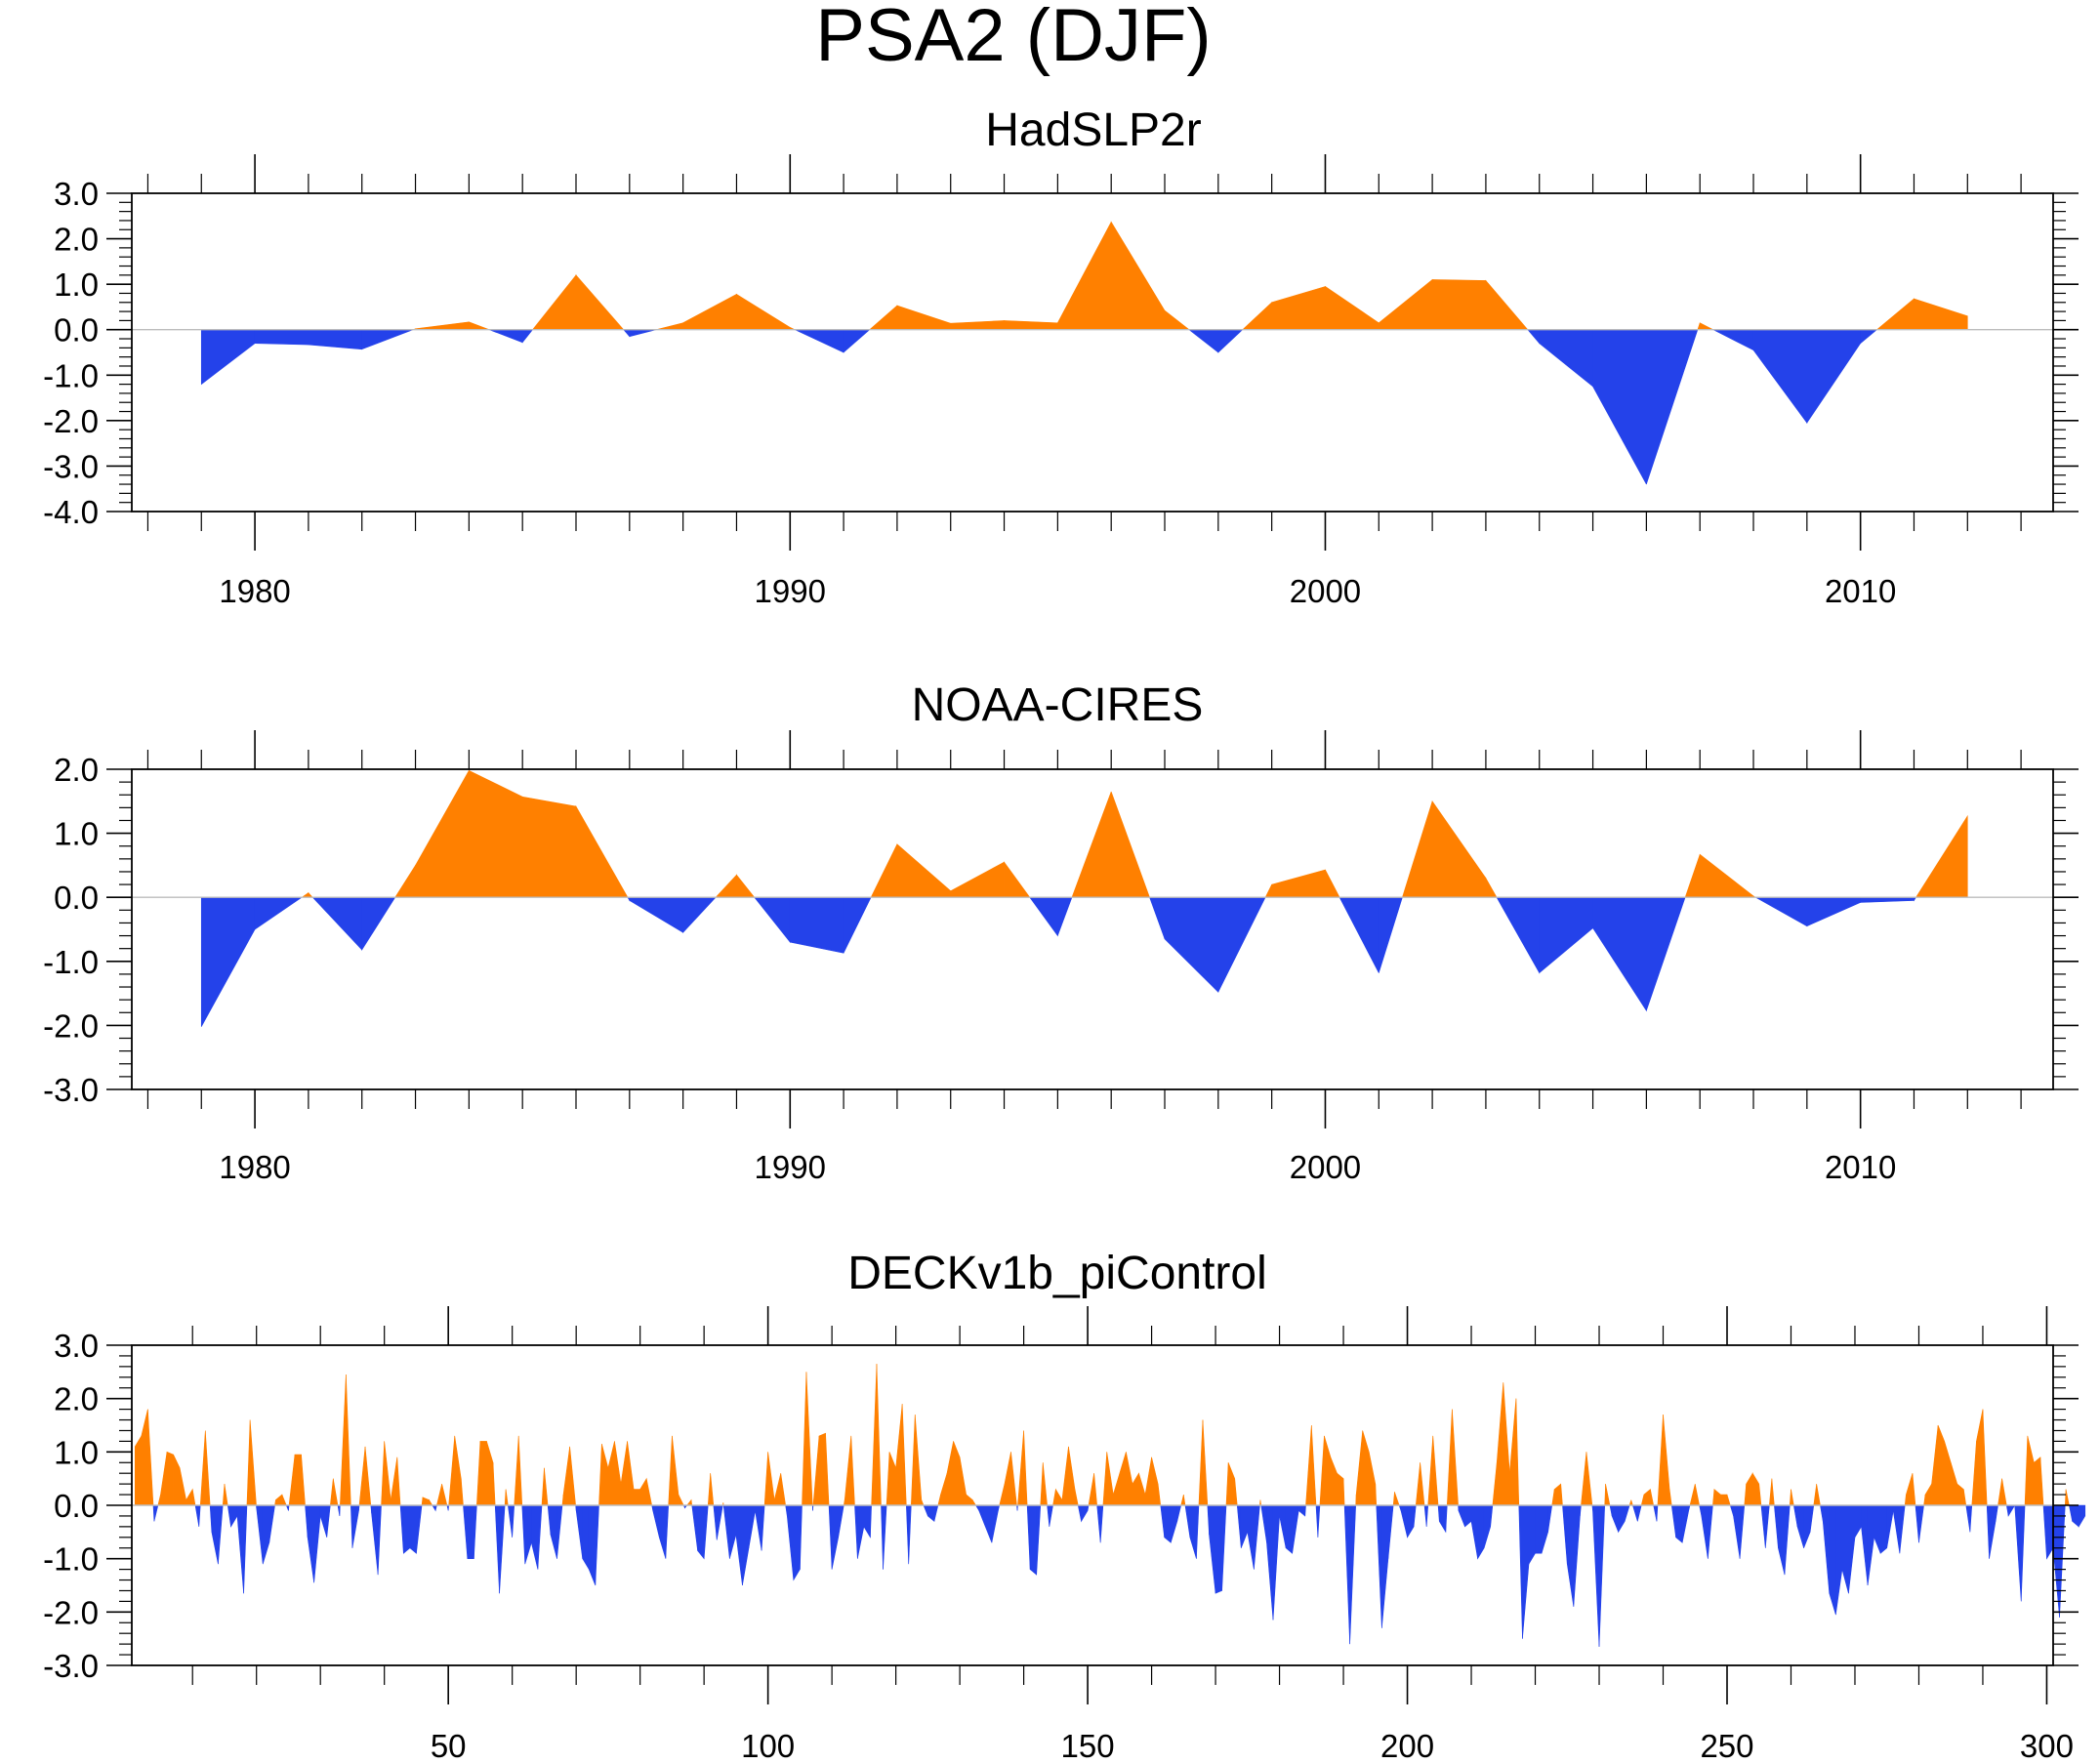  I want to click on anomaly-areas, so click(1084, 353).